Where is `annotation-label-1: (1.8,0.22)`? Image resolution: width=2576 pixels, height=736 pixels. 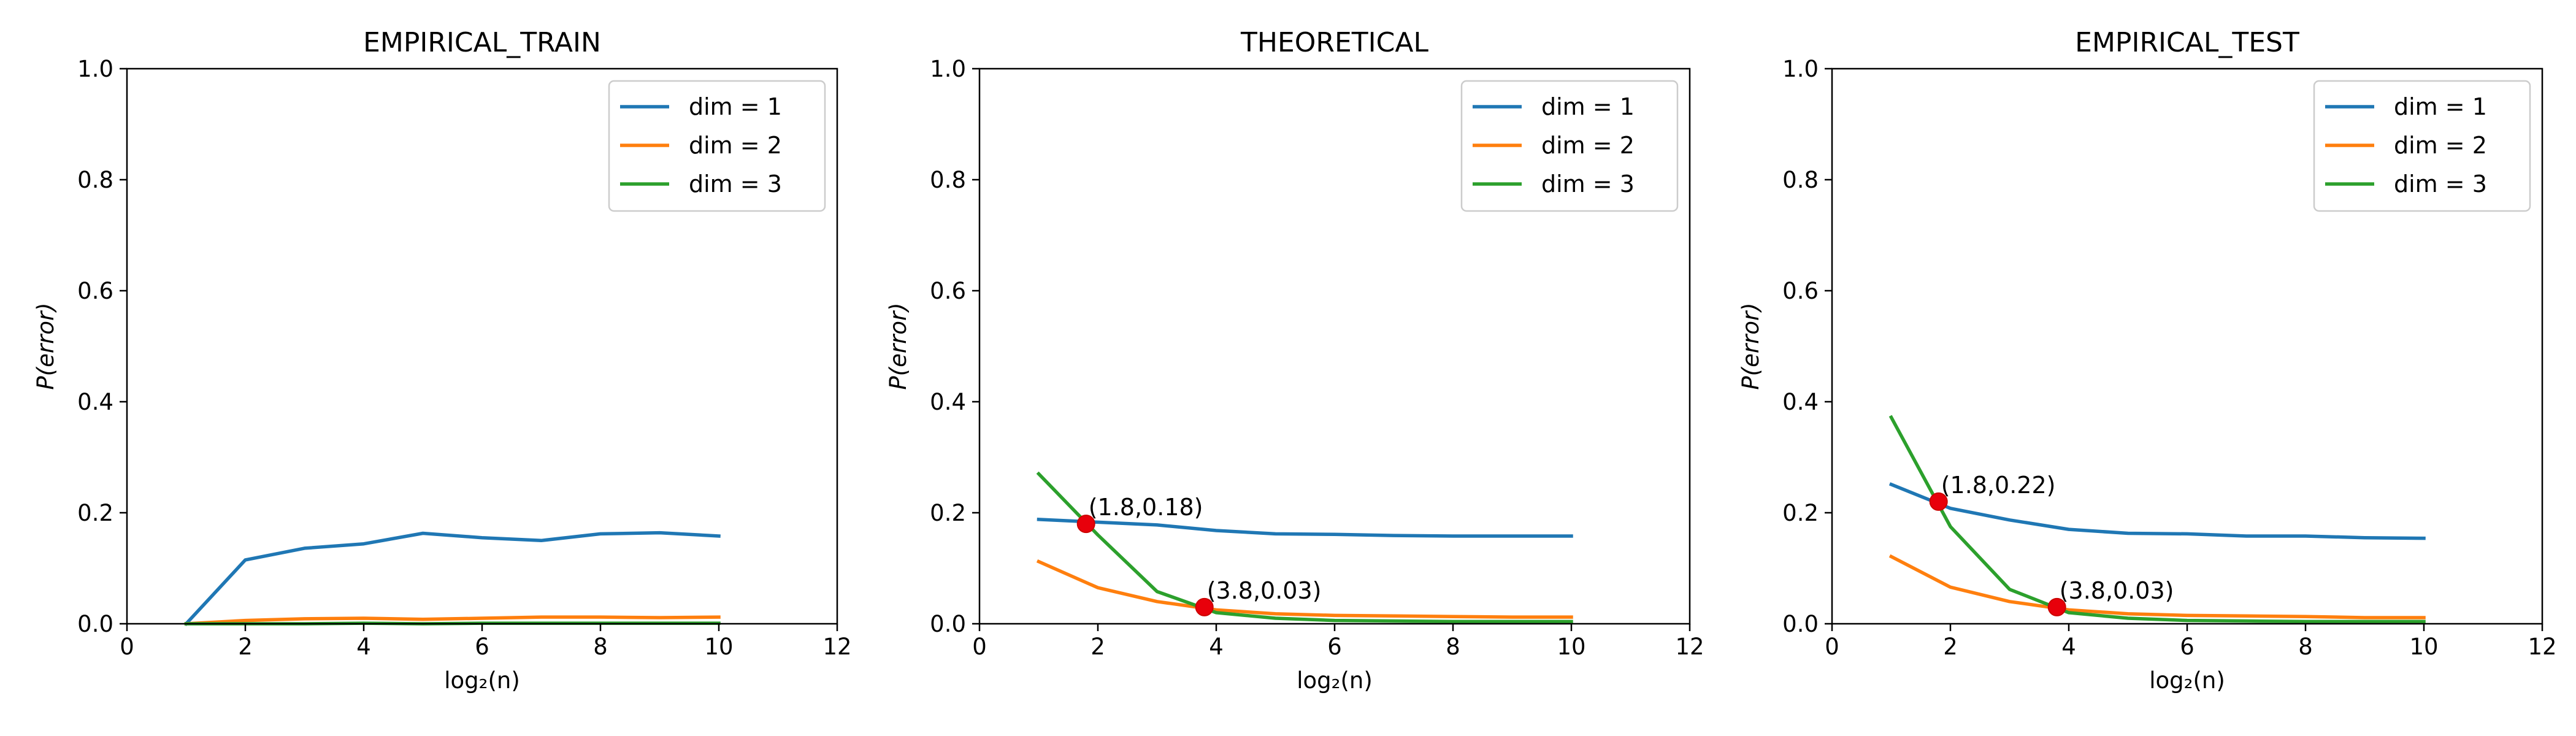
annotation-label-1: (1.8,0.22) is located at coordinates (1998, 485).